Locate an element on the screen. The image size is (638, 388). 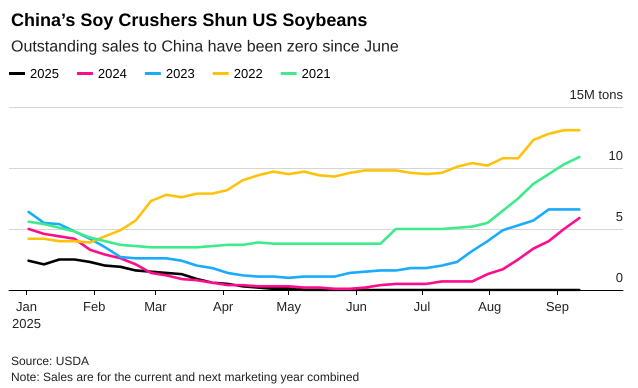
x-tick-label: Jan 2025 is located at coordinates (26, 315).